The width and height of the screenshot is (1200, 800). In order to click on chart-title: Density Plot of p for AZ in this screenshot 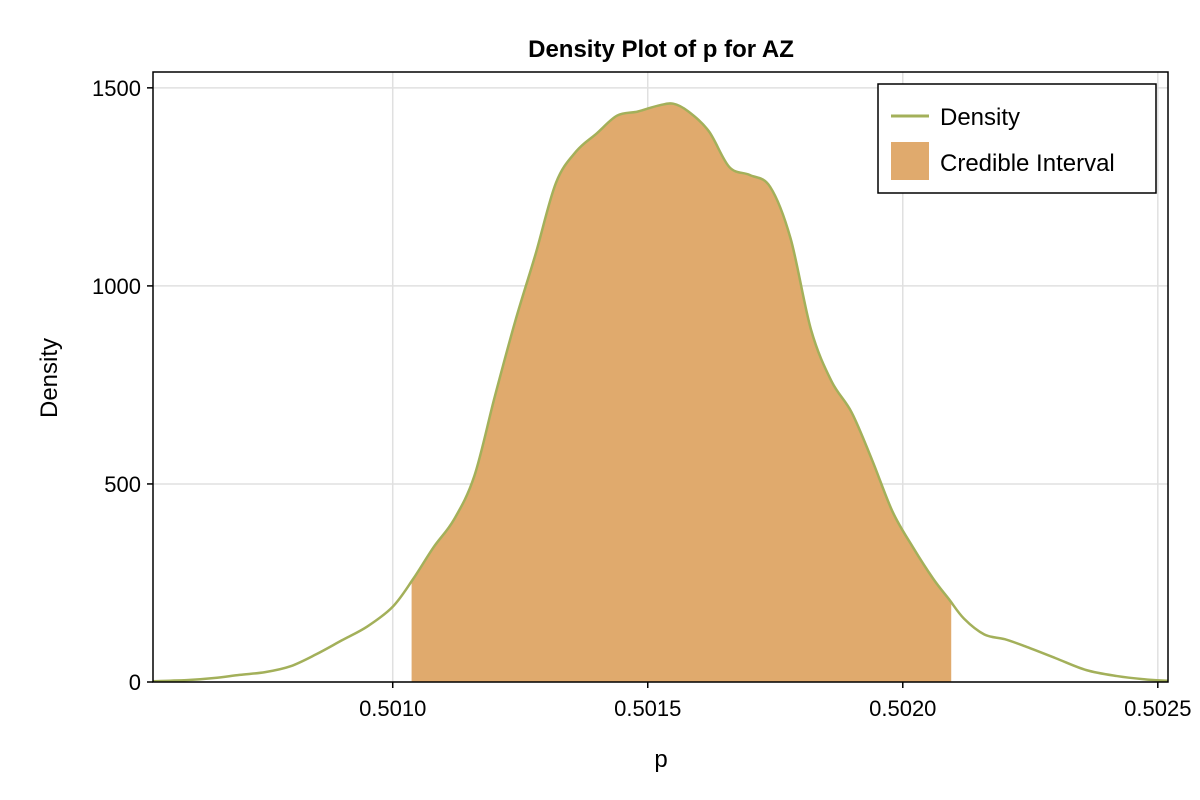, I will do `click(661, 49)`.